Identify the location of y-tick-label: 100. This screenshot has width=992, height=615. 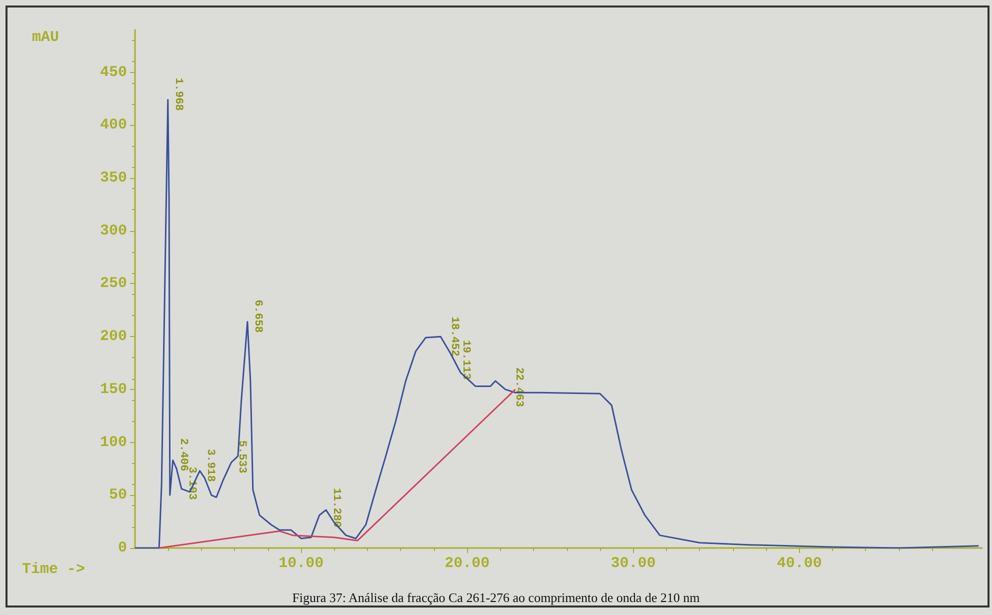
(113, 442).